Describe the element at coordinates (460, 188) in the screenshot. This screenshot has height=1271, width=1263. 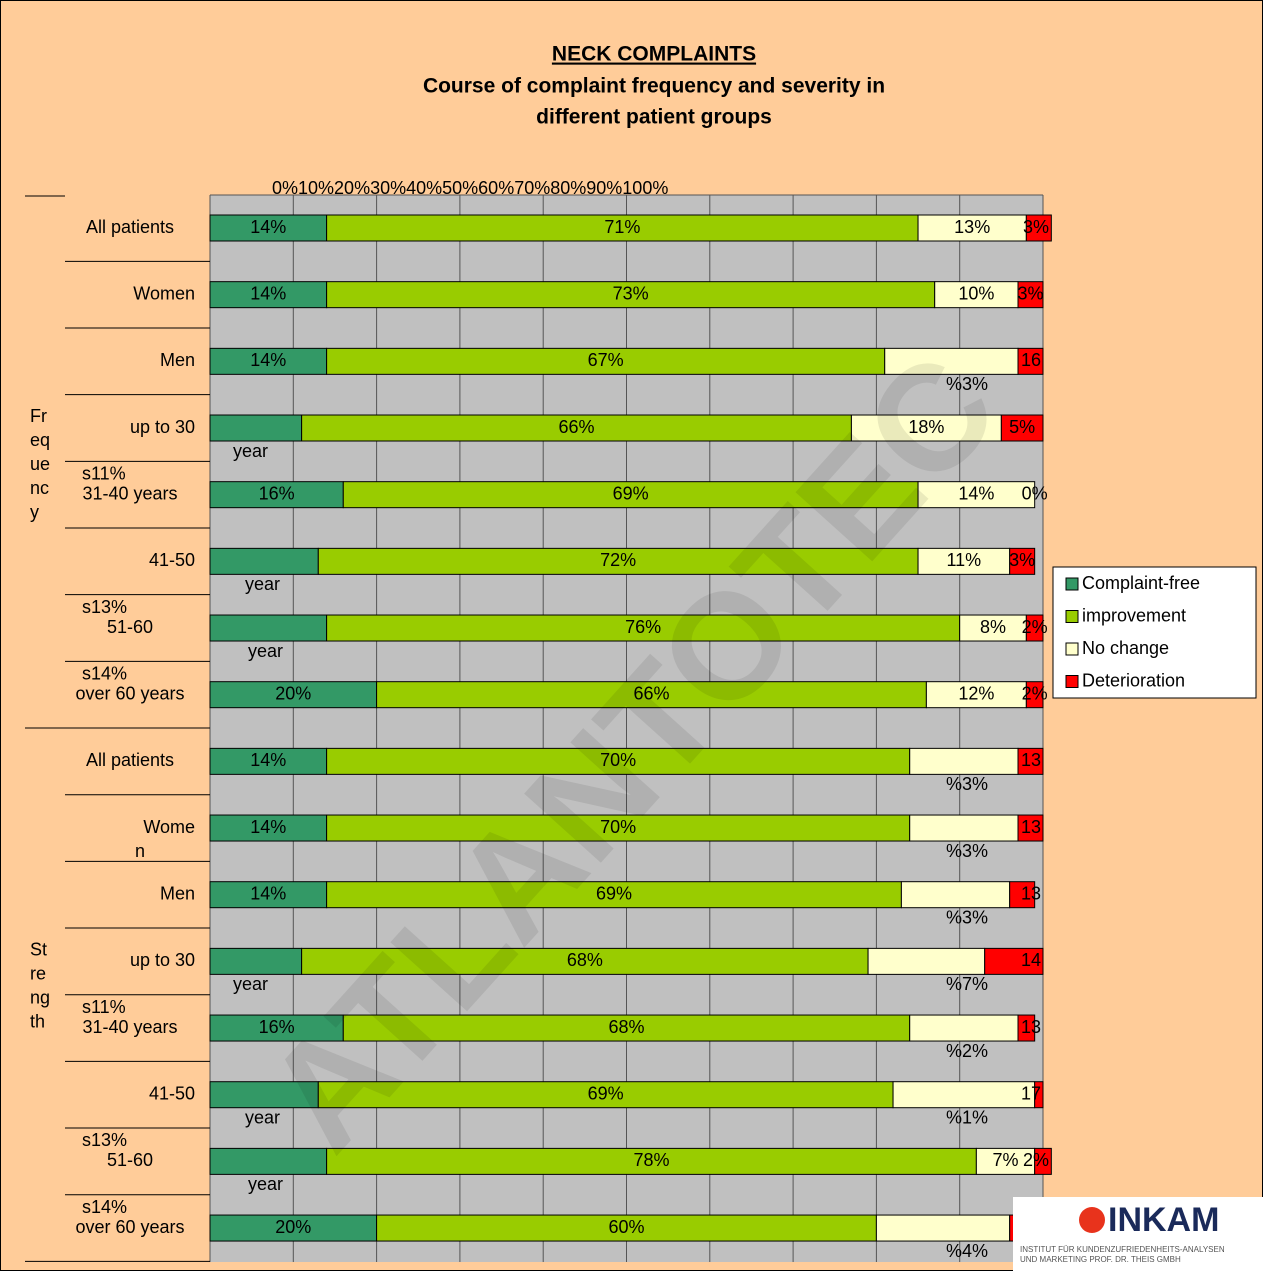
I see `x-tick-label: 50%` at that location.